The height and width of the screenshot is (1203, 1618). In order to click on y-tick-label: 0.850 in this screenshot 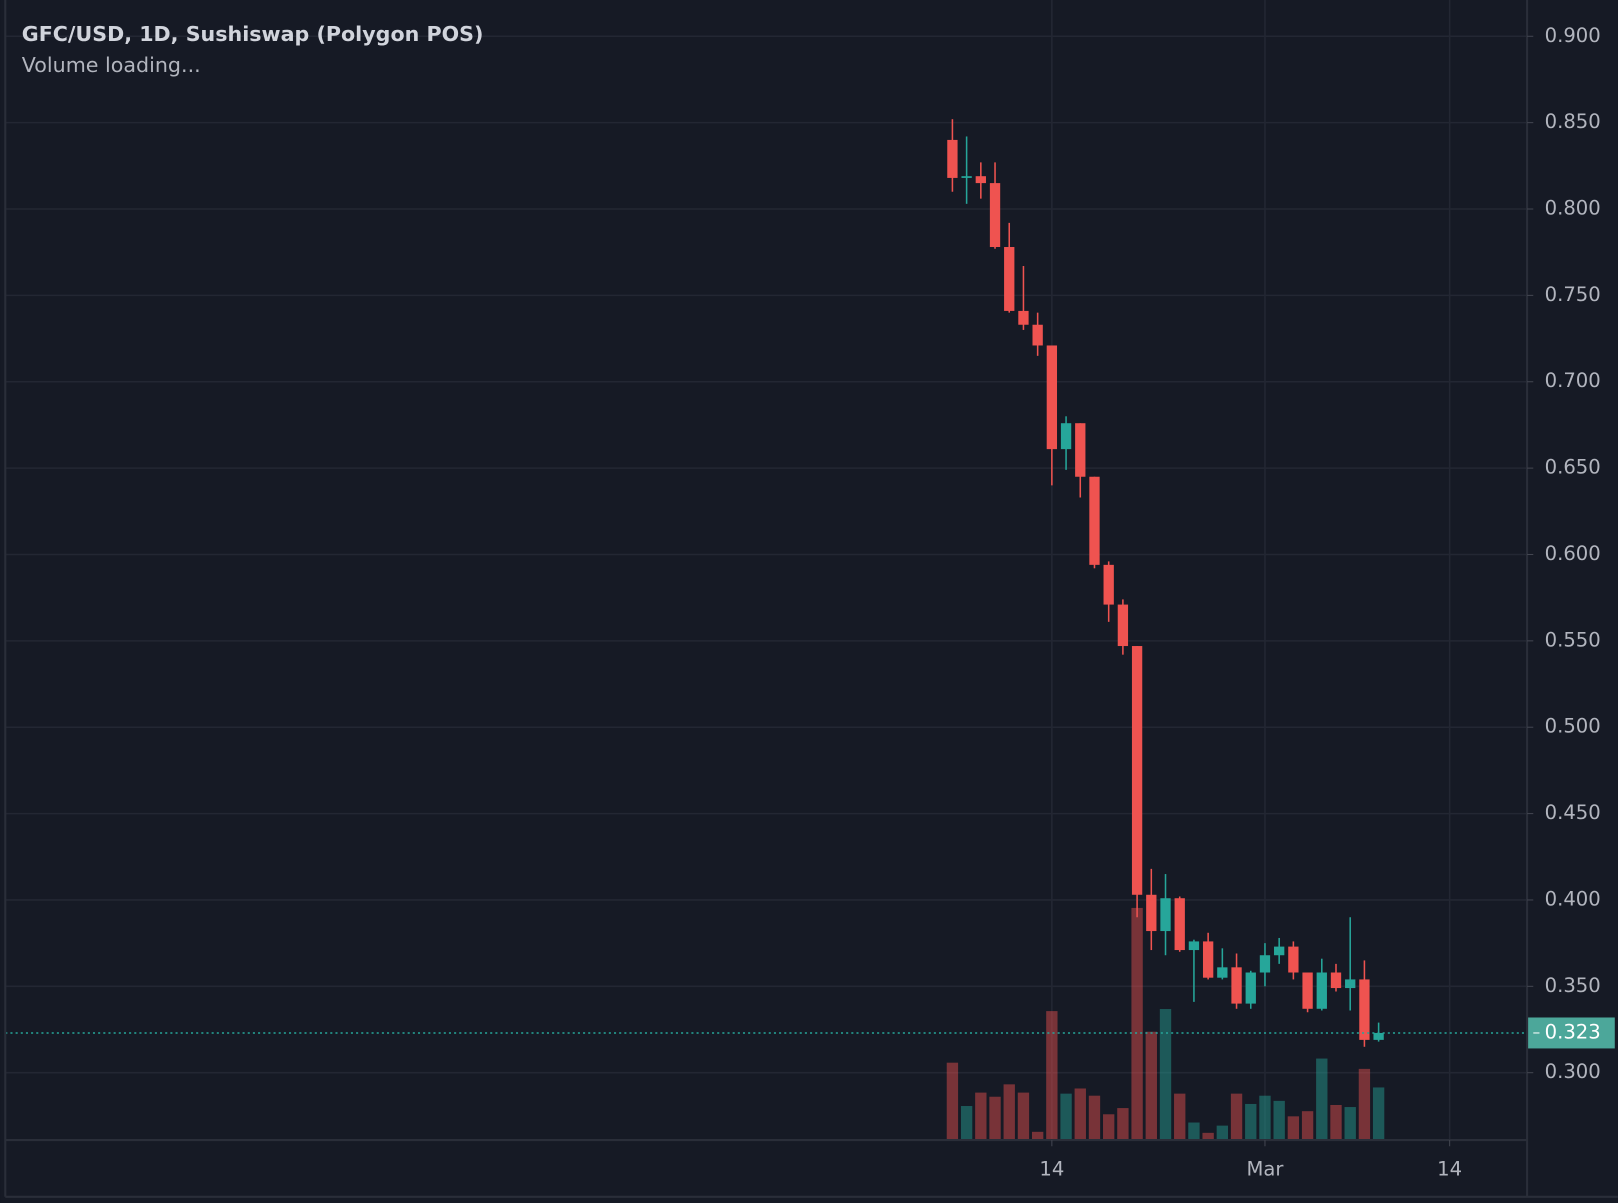, I will do `click(1573, 121)`.